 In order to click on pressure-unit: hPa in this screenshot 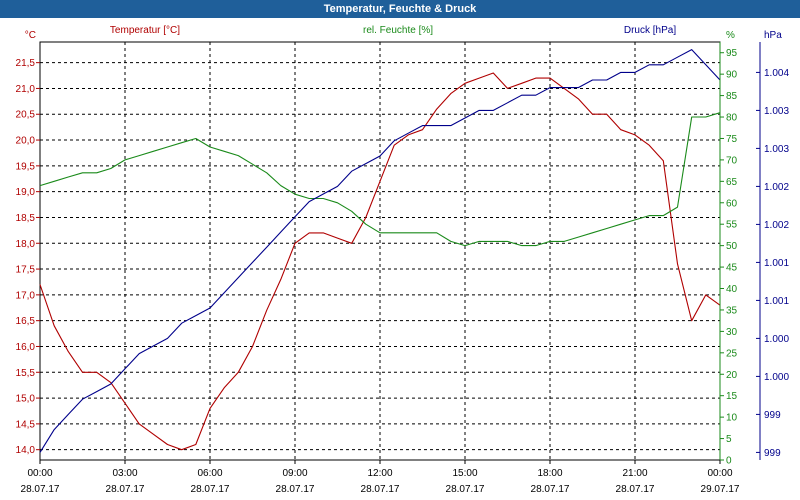, I will do `click(773, 35)`.